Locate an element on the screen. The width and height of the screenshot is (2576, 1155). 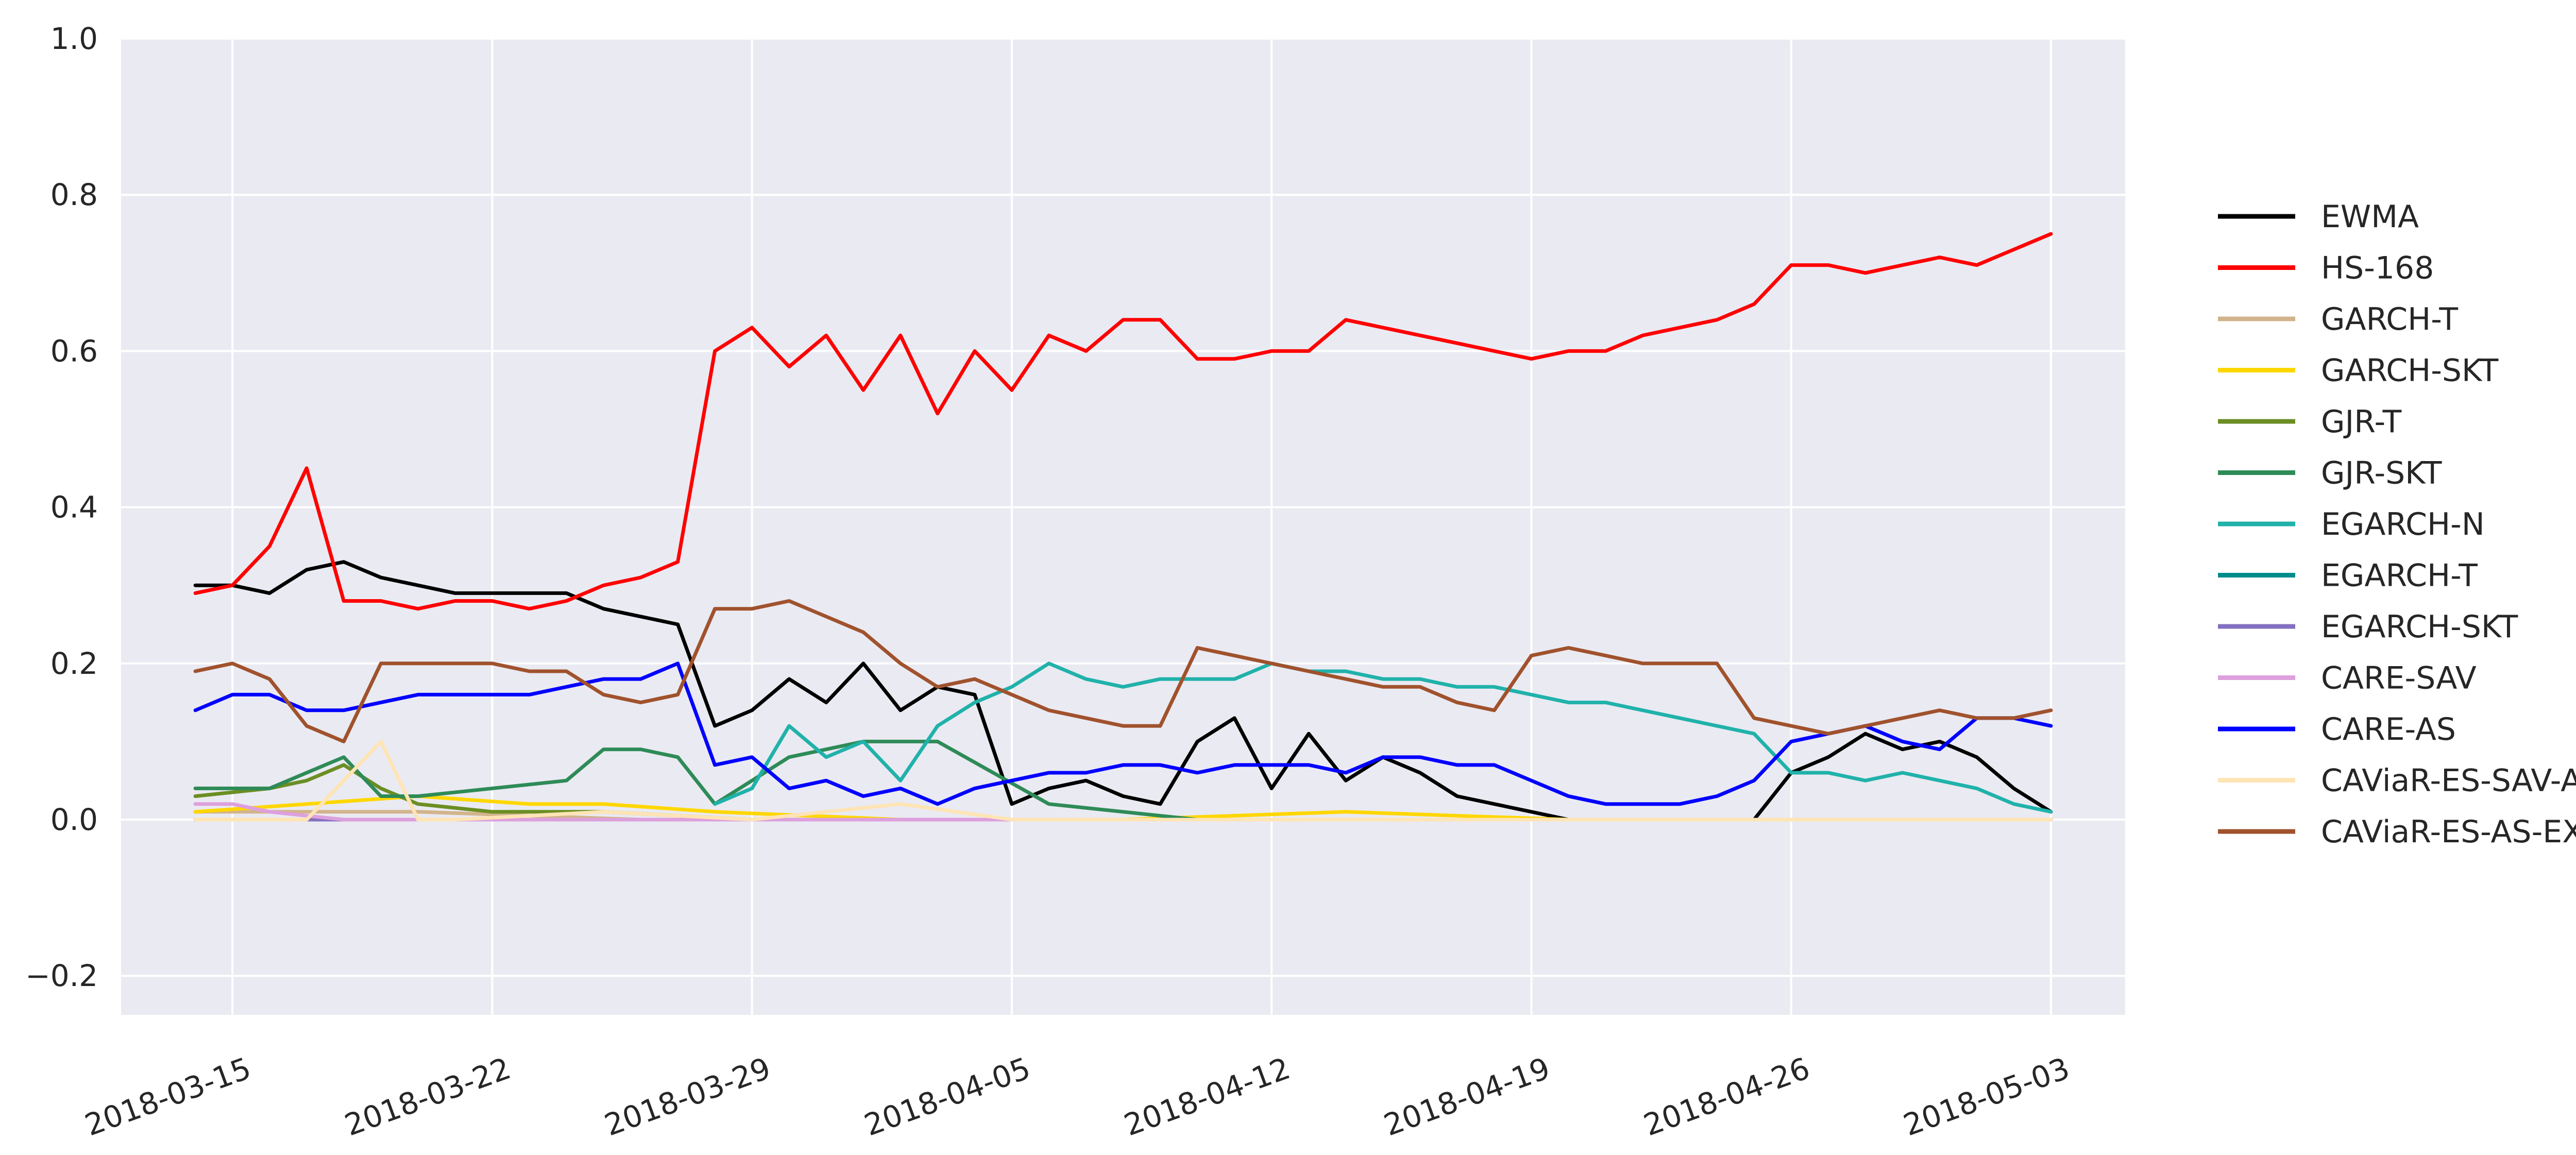
legend-label: GJR-T is located at coordinates (2361, 422).